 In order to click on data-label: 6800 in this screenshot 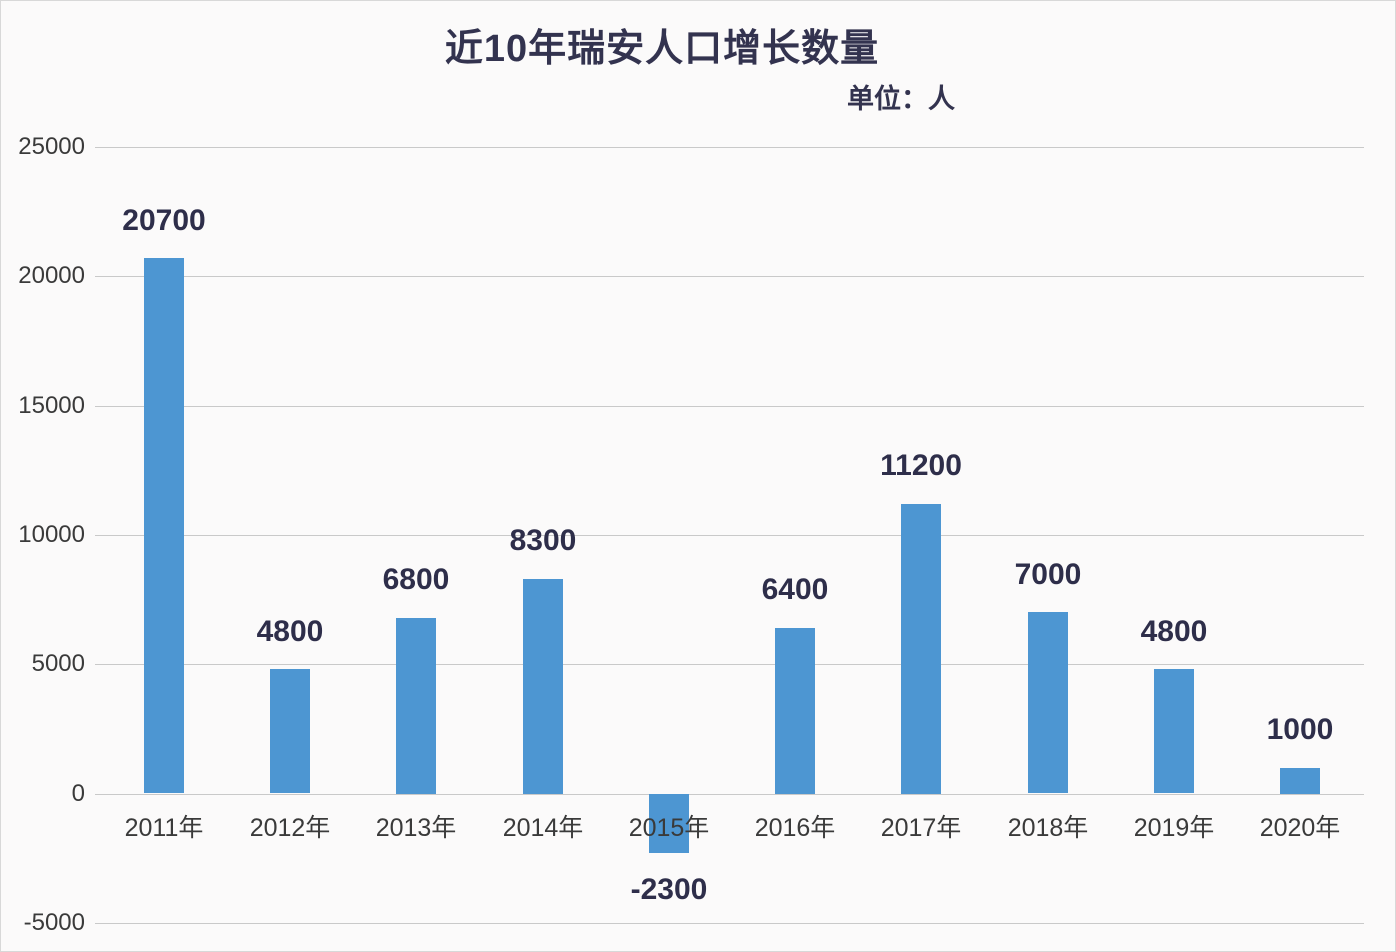, I will do `click(416, 580)`.